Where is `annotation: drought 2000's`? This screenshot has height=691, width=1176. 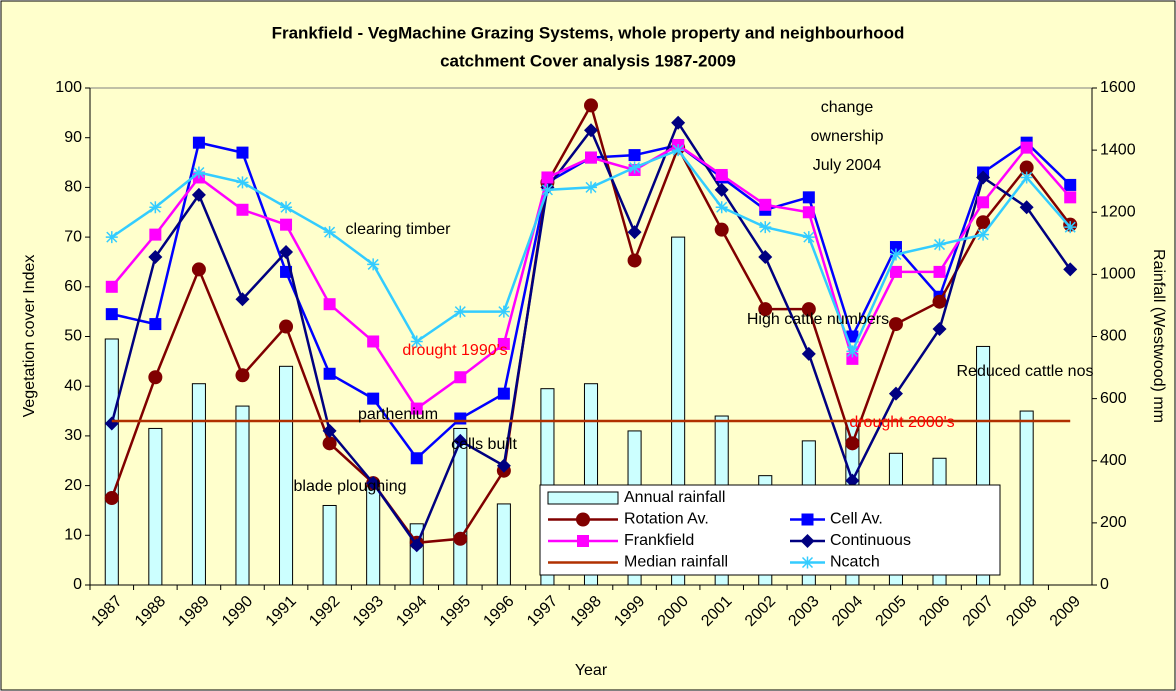
annotation: drought 2000's is located at coordinates (901, 422).